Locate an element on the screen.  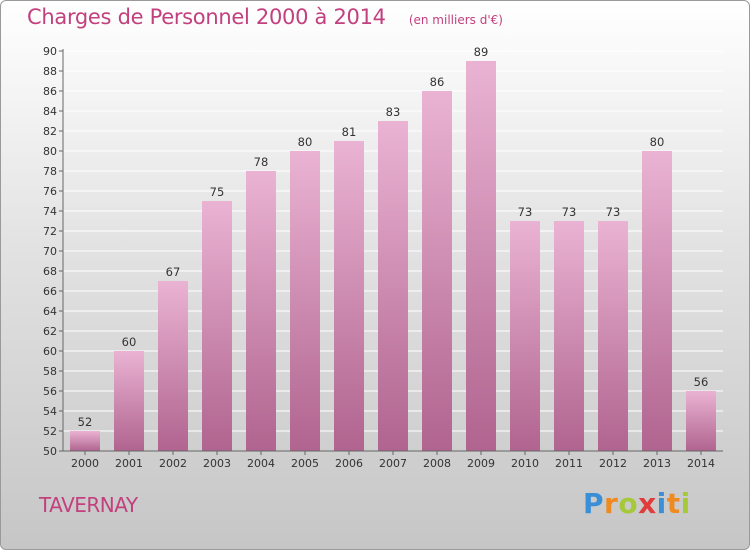
y-tick-label: 60 is located at coordinates (50, 351).